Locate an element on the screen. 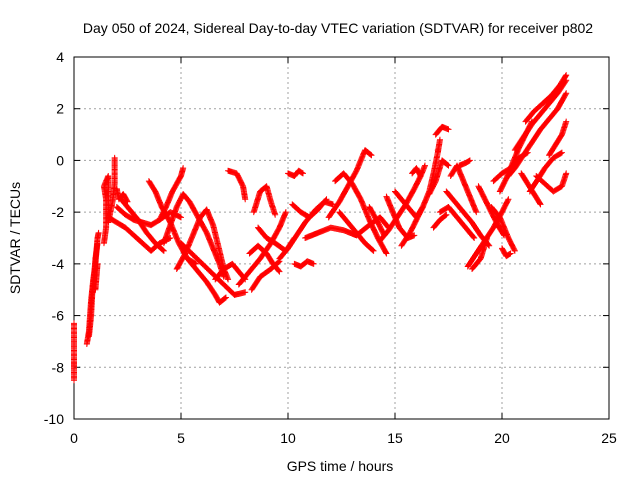  x-axis-label: GPS time / hours is located at coordinates (340, 466).